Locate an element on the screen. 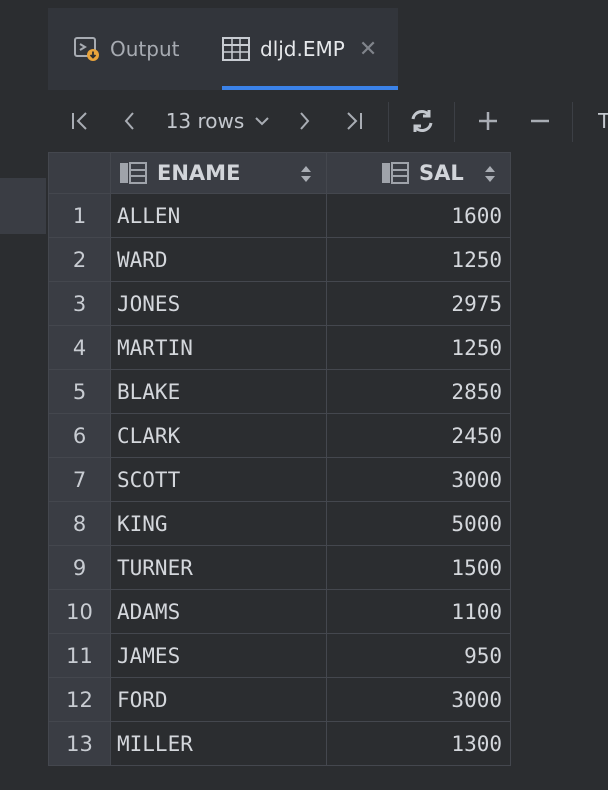 This screenshot has width=608, height=790. ename-cell: WARD is located at coordinates (218, 259).